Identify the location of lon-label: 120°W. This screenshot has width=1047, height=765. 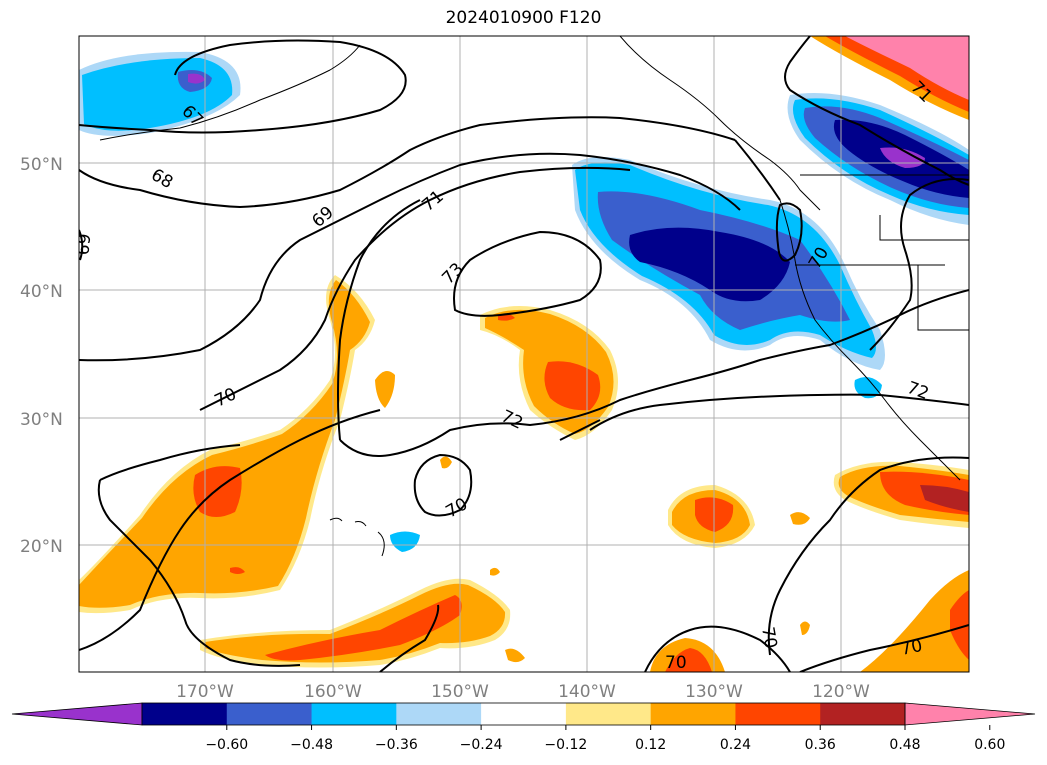
(841, 692).